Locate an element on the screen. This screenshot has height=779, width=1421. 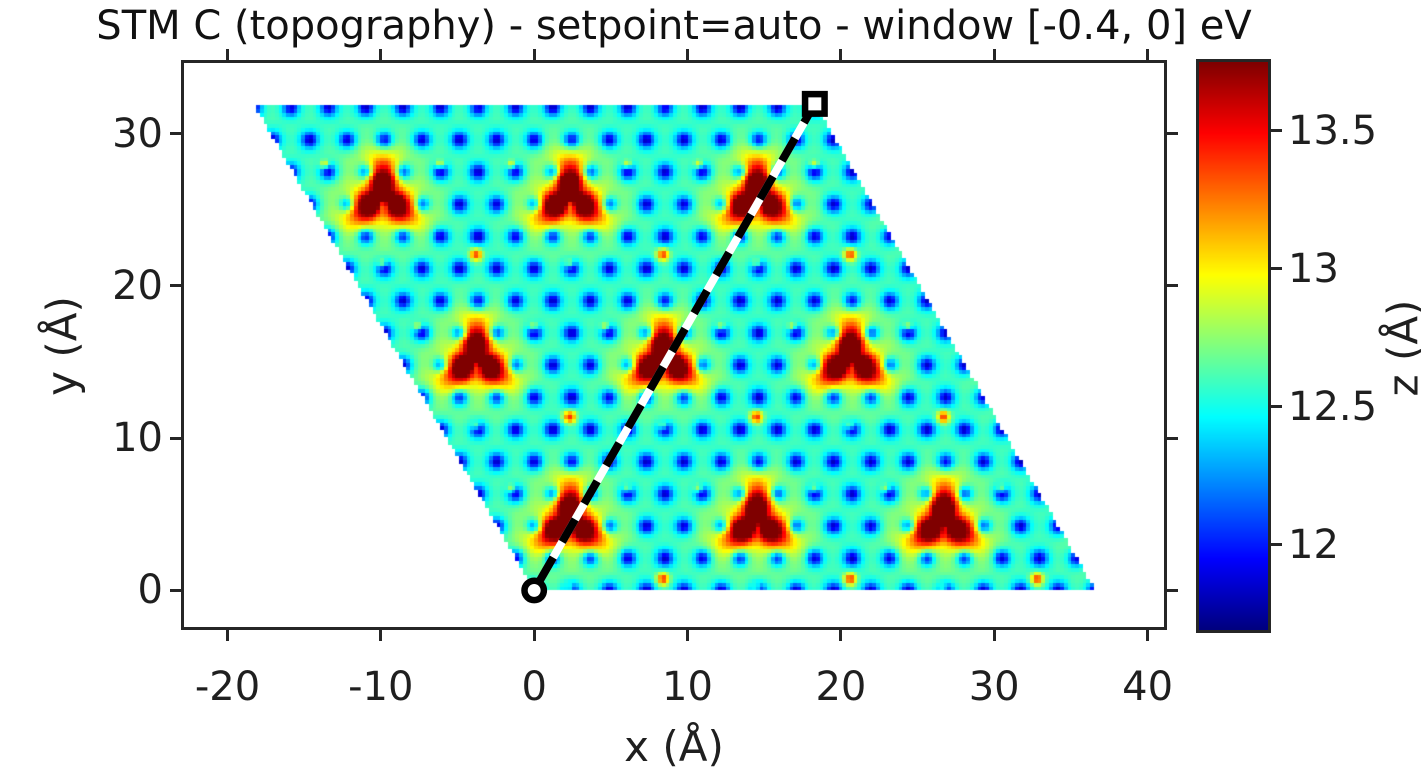
x-tick-label: 10 is located at coordinates (687, 687).